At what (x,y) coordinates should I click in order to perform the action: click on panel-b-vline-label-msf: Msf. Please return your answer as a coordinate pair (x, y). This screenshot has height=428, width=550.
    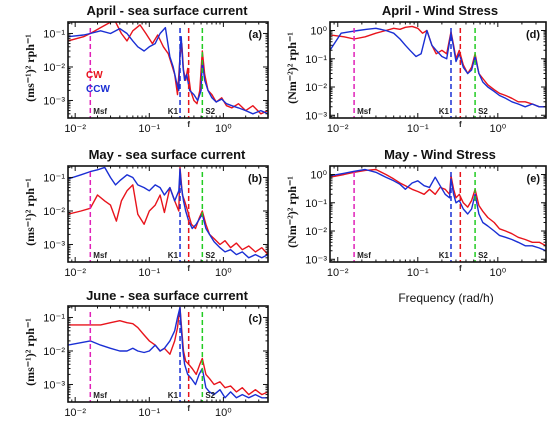
    Looking at the image, I should click on (100, 255).